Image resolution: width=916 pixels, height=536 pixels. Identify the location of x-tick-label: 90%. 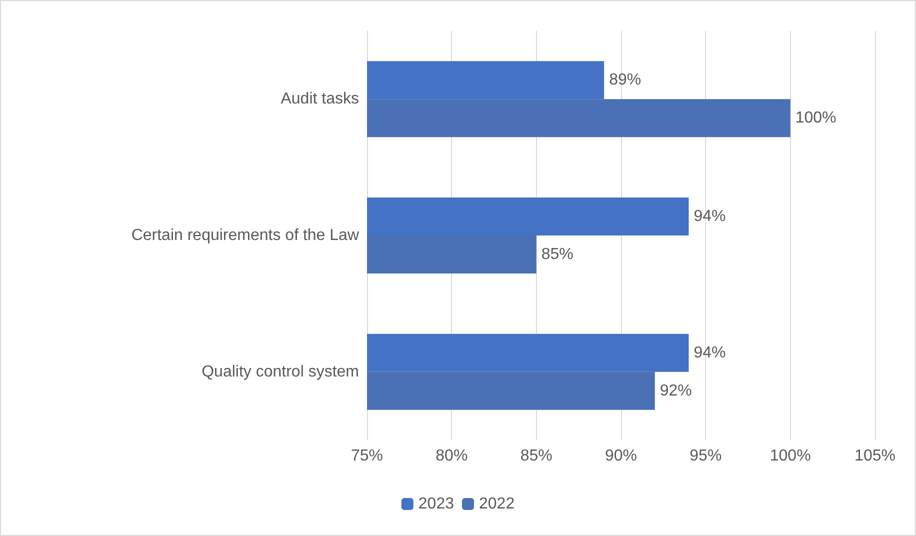
(621, 456).